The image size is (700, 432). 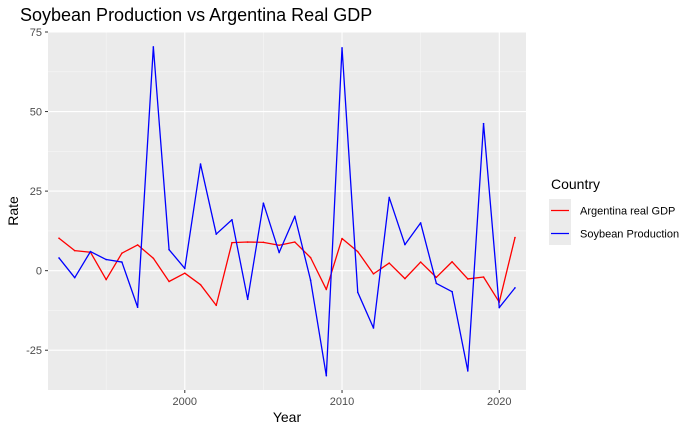 What do you see at coordinates (185, 402) in the screenshot?
I see `x-tick-label: 2000` at bounding box center [185, 402].